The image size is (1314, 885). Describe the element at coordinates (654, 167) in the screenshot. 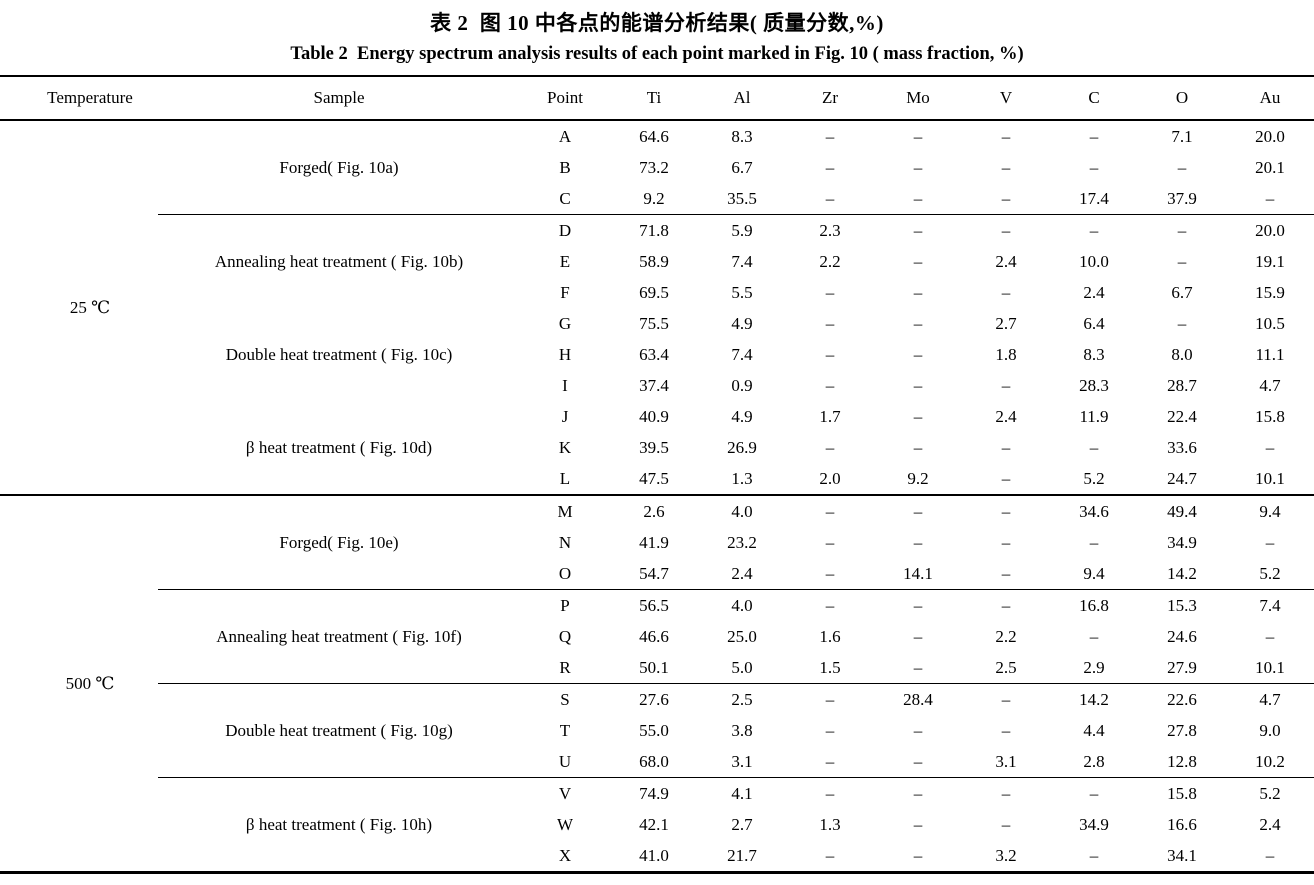

I see `value-cell: 73.2` at that location.